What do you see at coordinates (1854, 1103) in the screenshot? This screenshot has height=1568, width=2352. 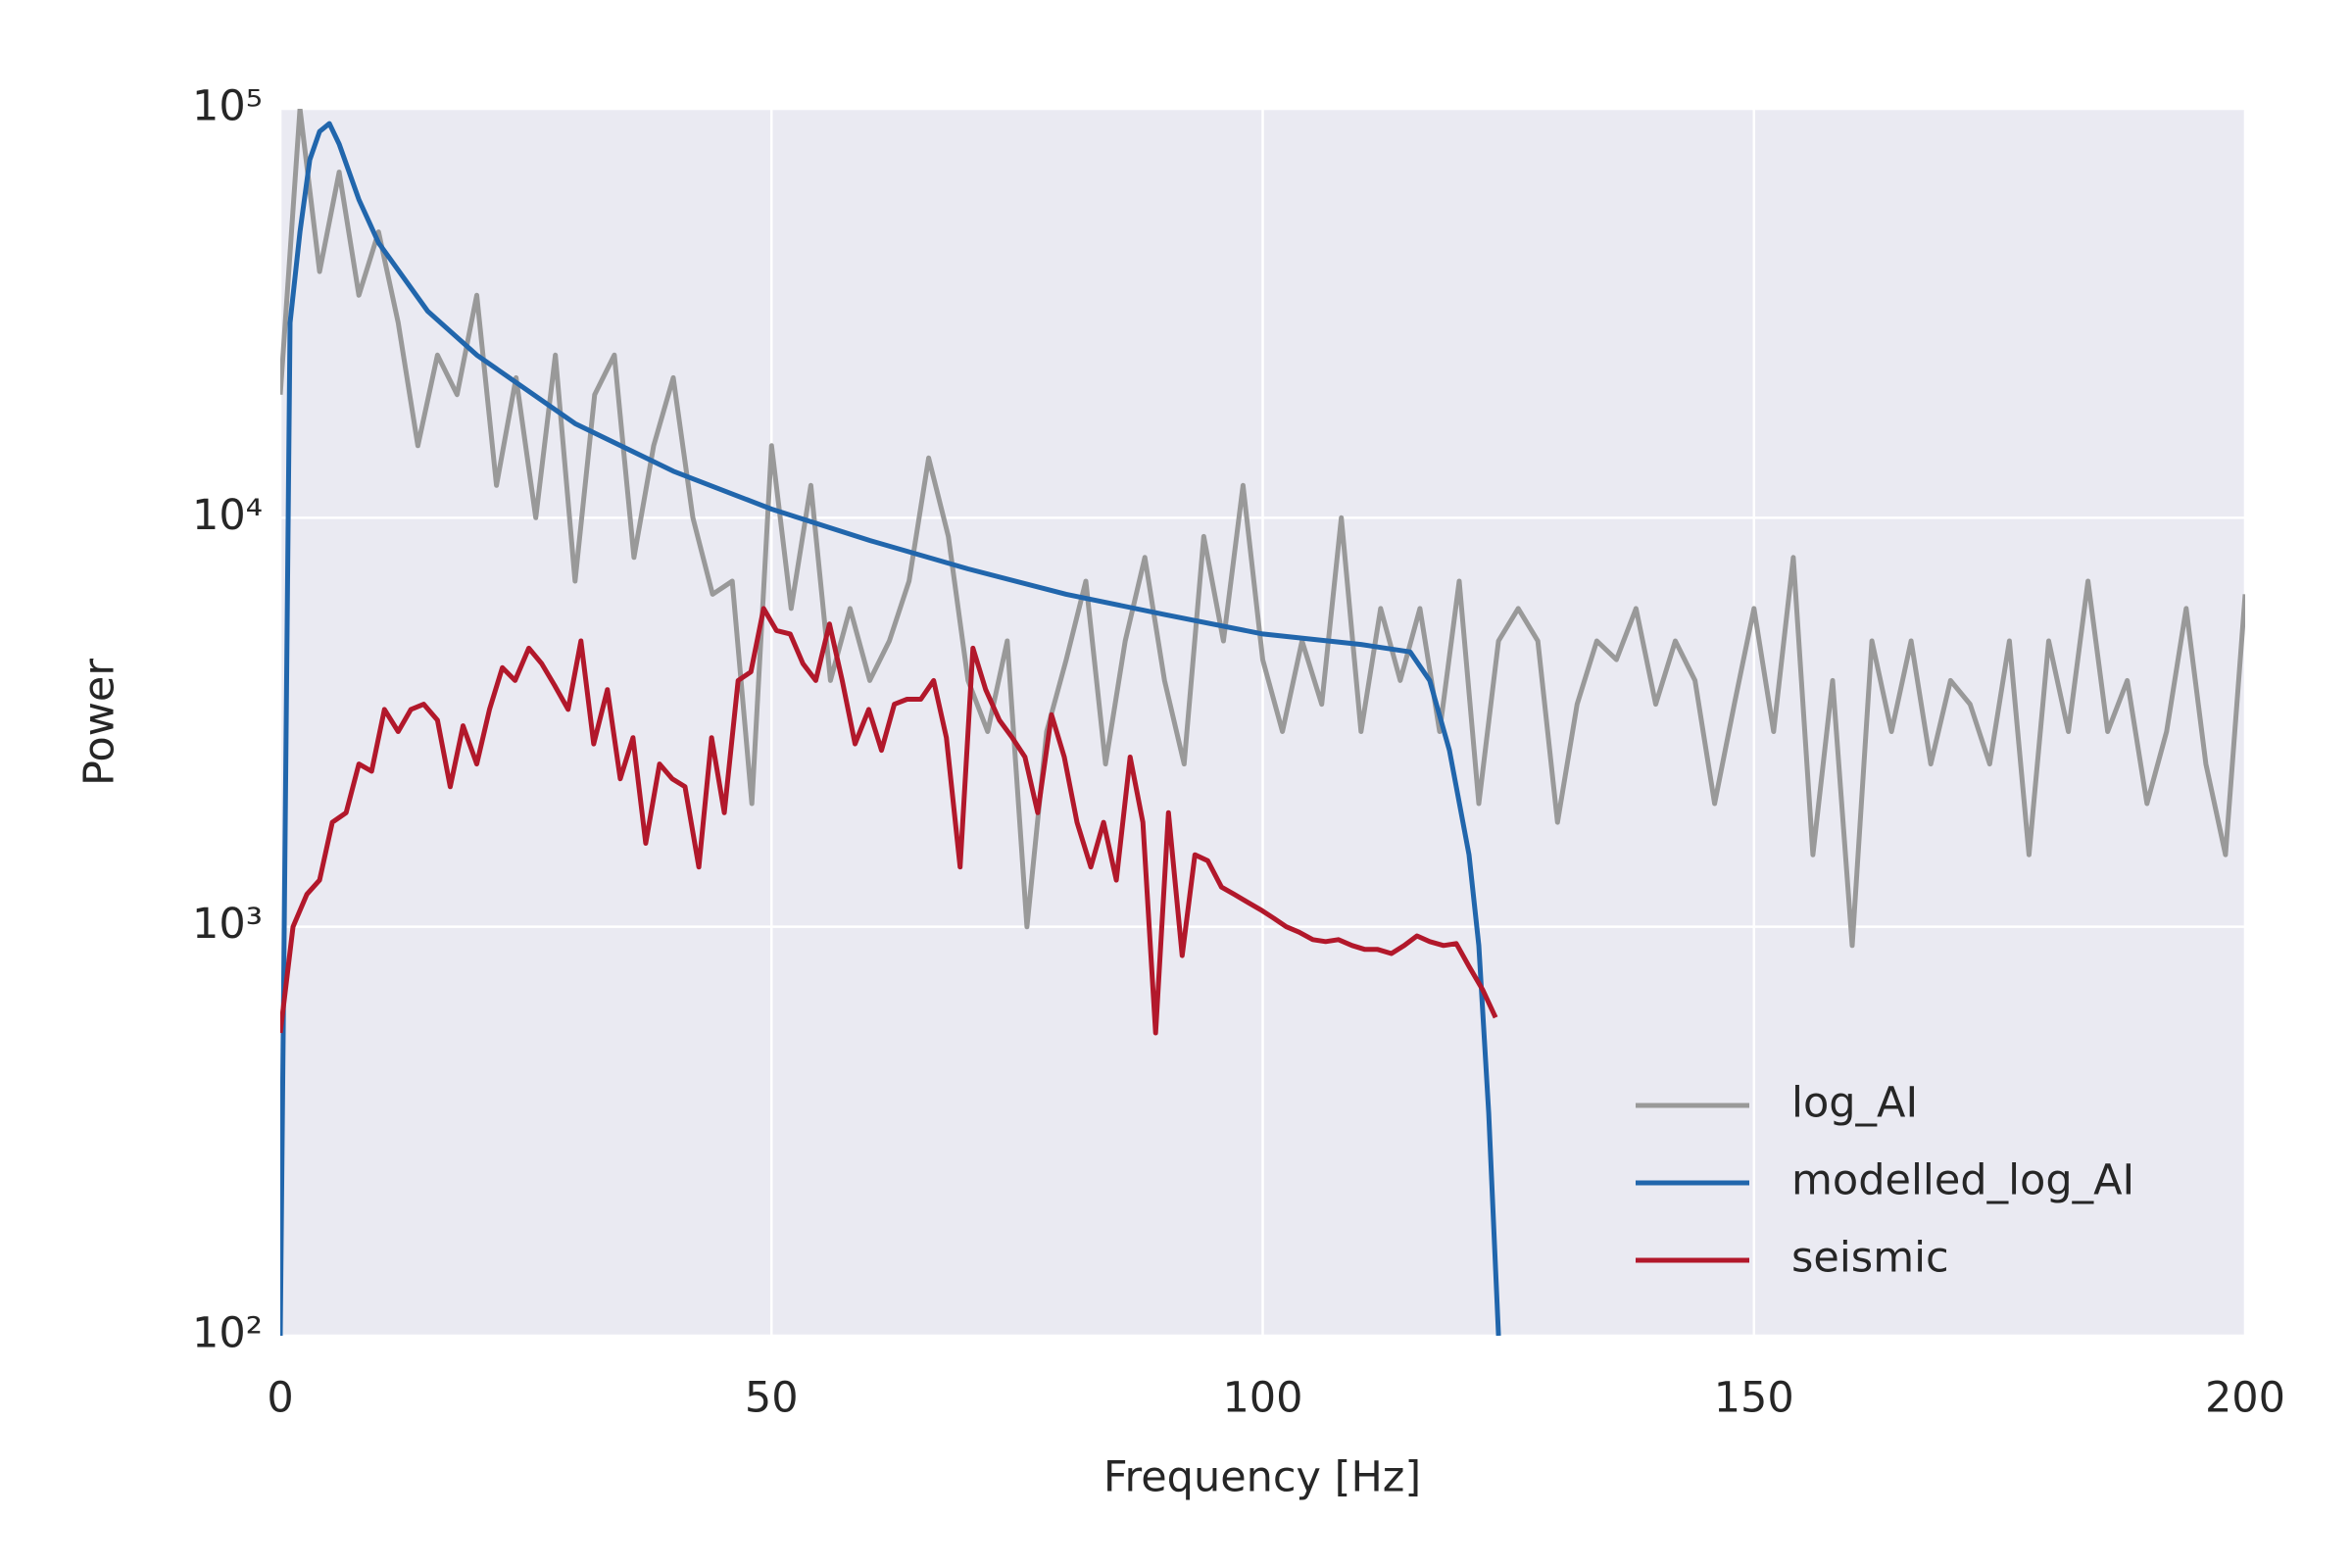 I see `legend-label: log_AI` at bounding box center [1854, 1103].